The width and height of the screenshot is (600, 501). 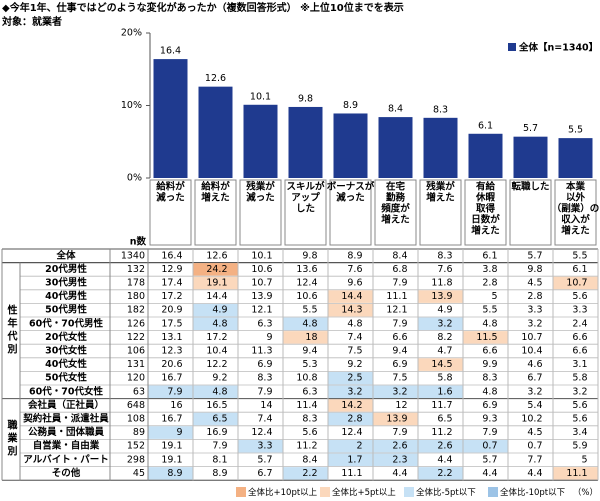 What do you see at coordinates (170, 51) in the screenshot?
I see `value-label: 16.4` at bounding box center [170, 51].